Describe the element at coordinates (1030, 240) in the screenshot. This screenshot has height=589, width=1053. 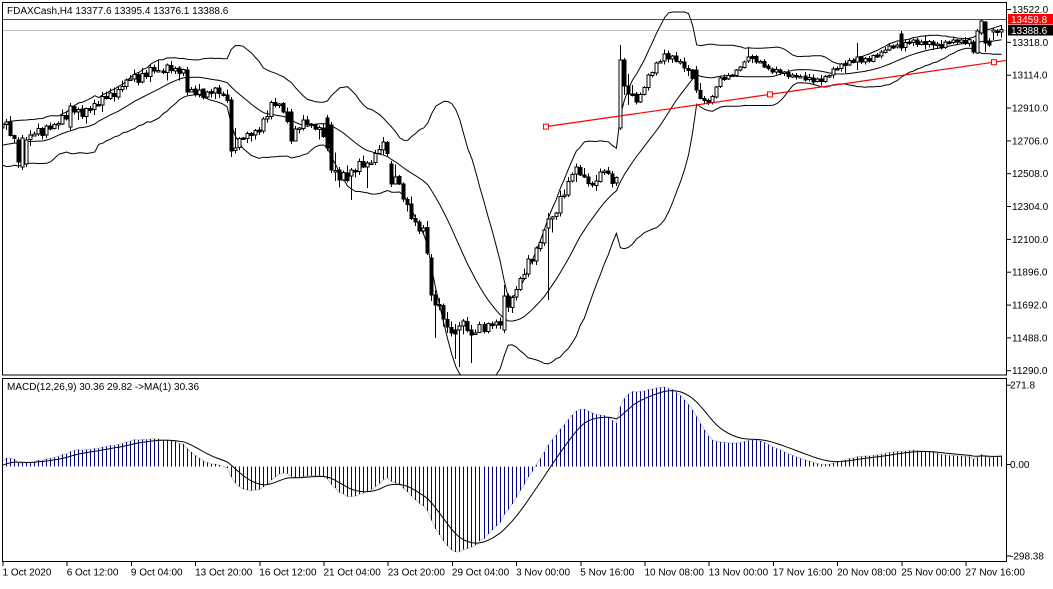
I see `svg-text: 12100.0` at that location.